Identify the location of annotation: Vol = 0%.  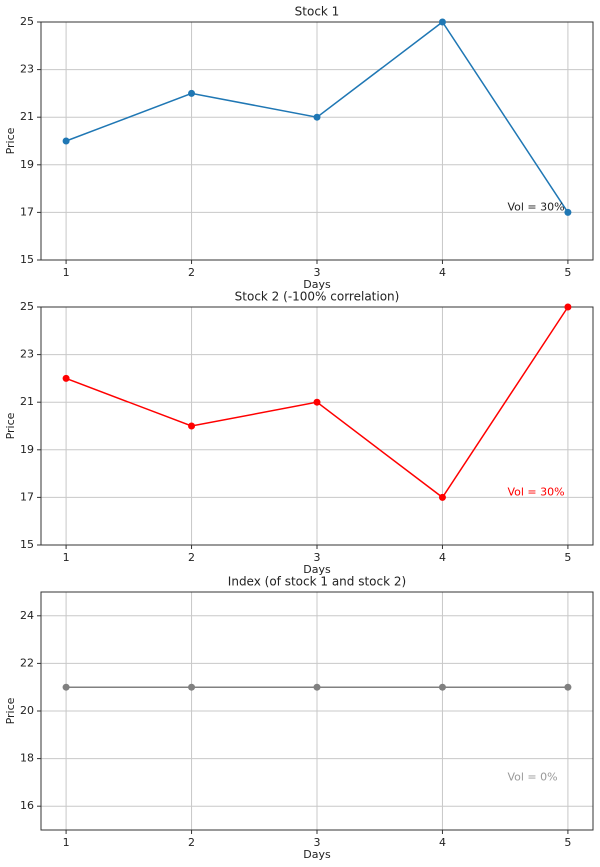
(532, 777).